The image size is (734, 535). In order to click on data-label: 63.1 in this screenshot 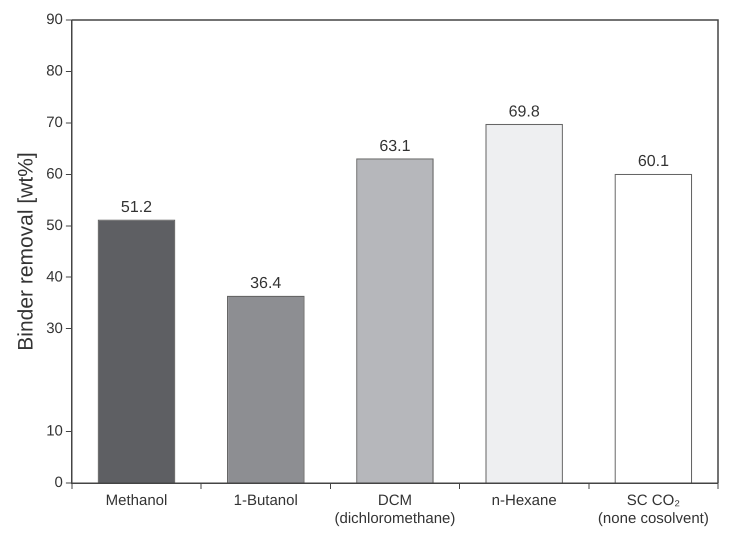, I will do `click(395, 146)`.